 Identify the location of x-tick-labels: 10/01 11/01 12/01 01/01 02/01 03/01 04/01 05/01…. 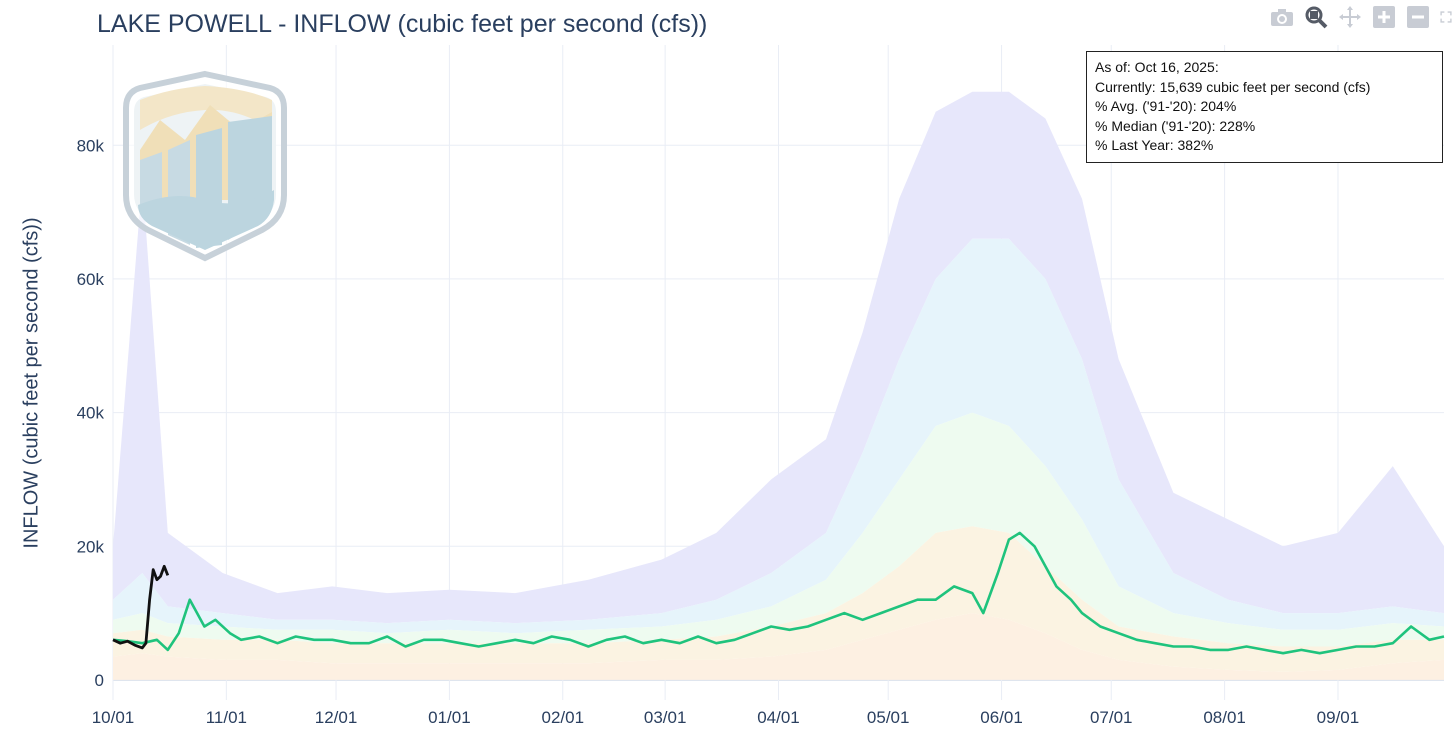
(726, 717).